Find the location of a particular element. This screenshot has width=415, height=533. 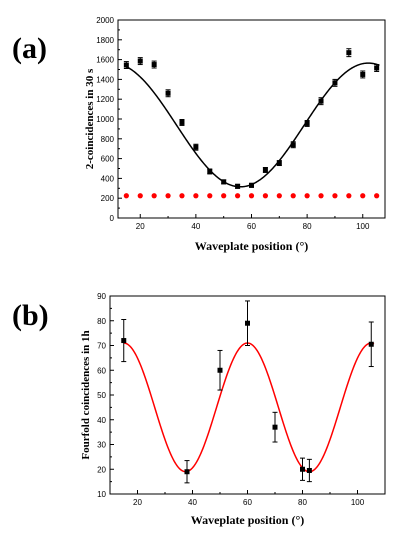

y-tick-label-b: 40 is located at coordinates (101, 420).